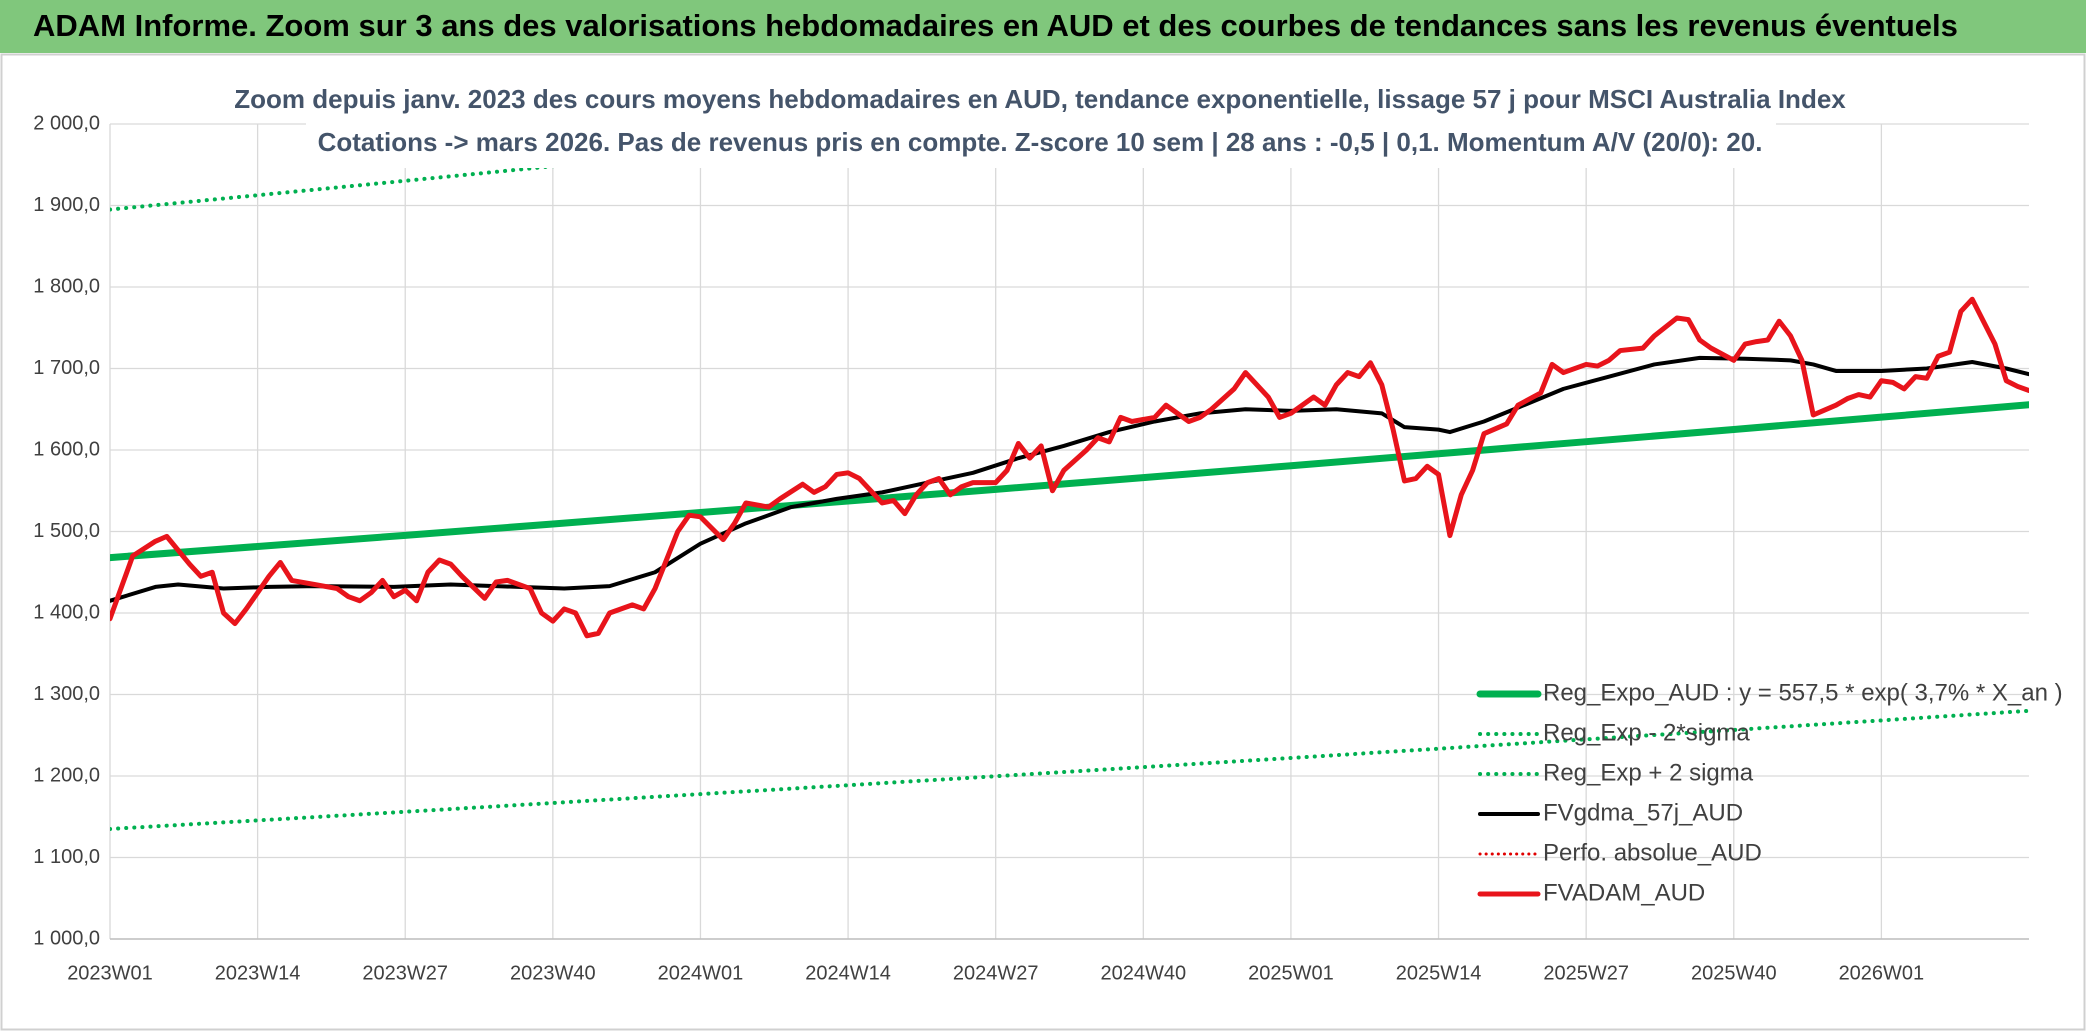 The image size is (2086, 1031). Describe the element at coordinates (66, 612) in the screenshot. I see `y-tick-label: 1 400,0` at that location.